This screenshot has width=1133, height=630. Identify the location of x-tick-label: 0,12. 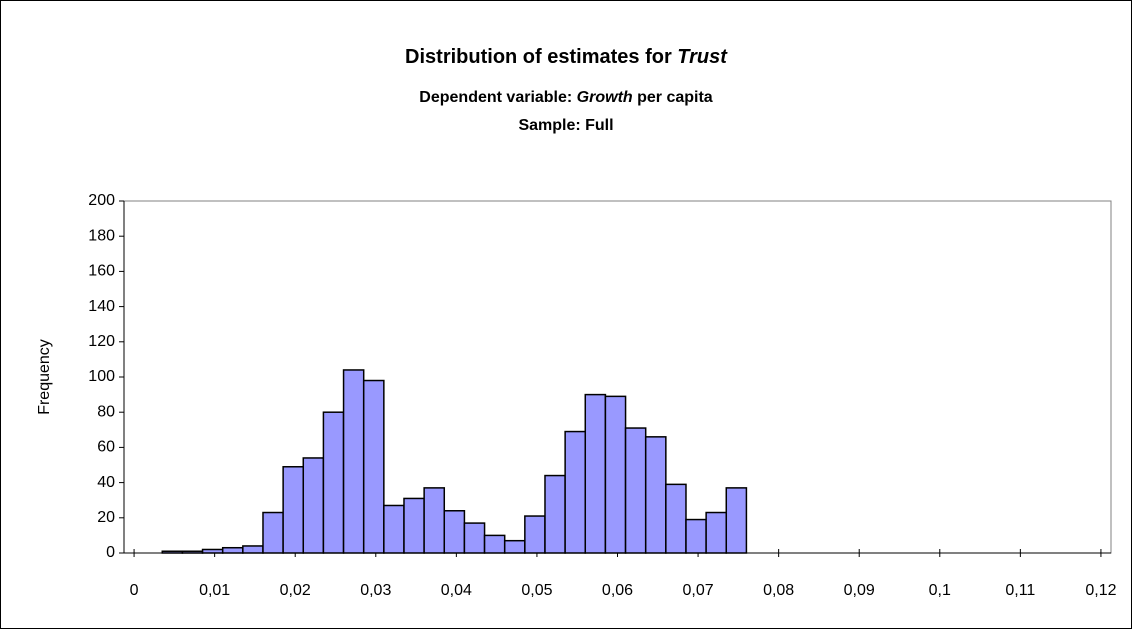
(1100, 590).